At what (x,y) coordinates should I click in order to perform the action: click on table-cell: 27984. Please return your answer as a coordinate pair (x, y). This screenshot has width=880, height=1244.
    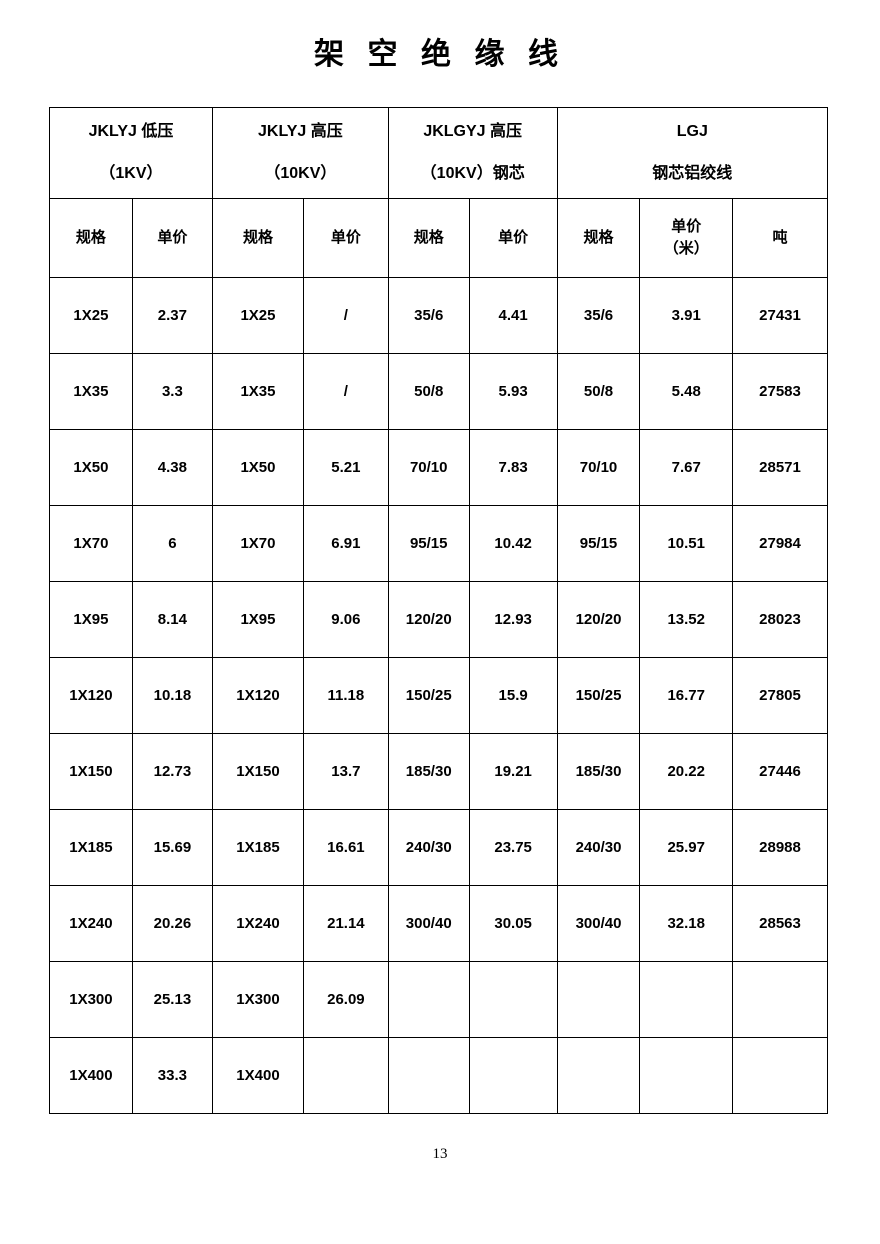
    Looking at the image, I should click on (780, 543).